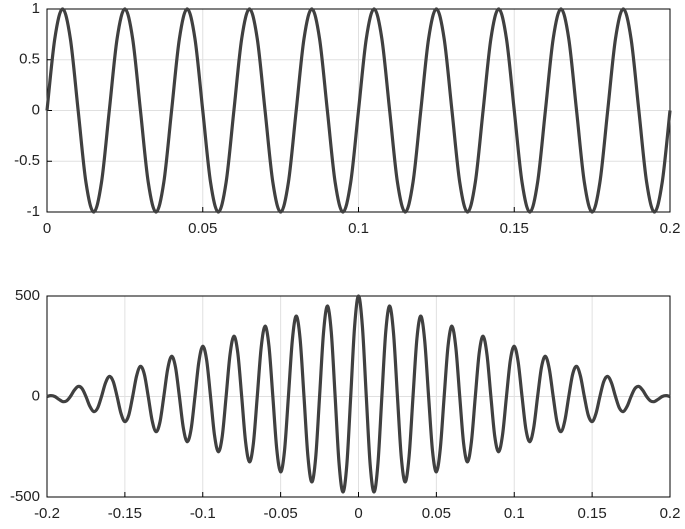  Describe the element at coordinates (281, 513) in the screenshot. I see `x-tick-label: -0.05` at that location.